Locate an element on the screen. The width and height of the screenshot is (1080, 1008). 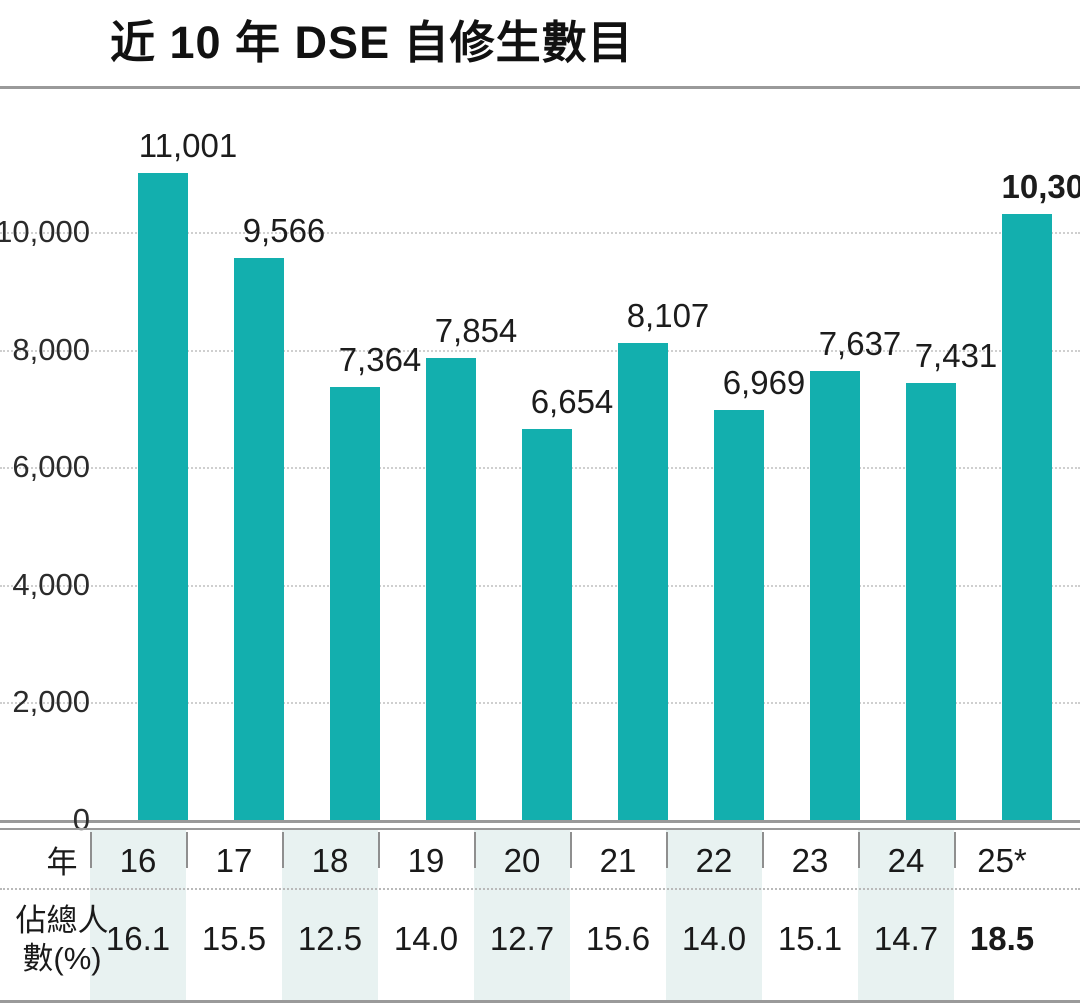
table-cell-percentage: 12.7 is located at coordinates (522, 938).